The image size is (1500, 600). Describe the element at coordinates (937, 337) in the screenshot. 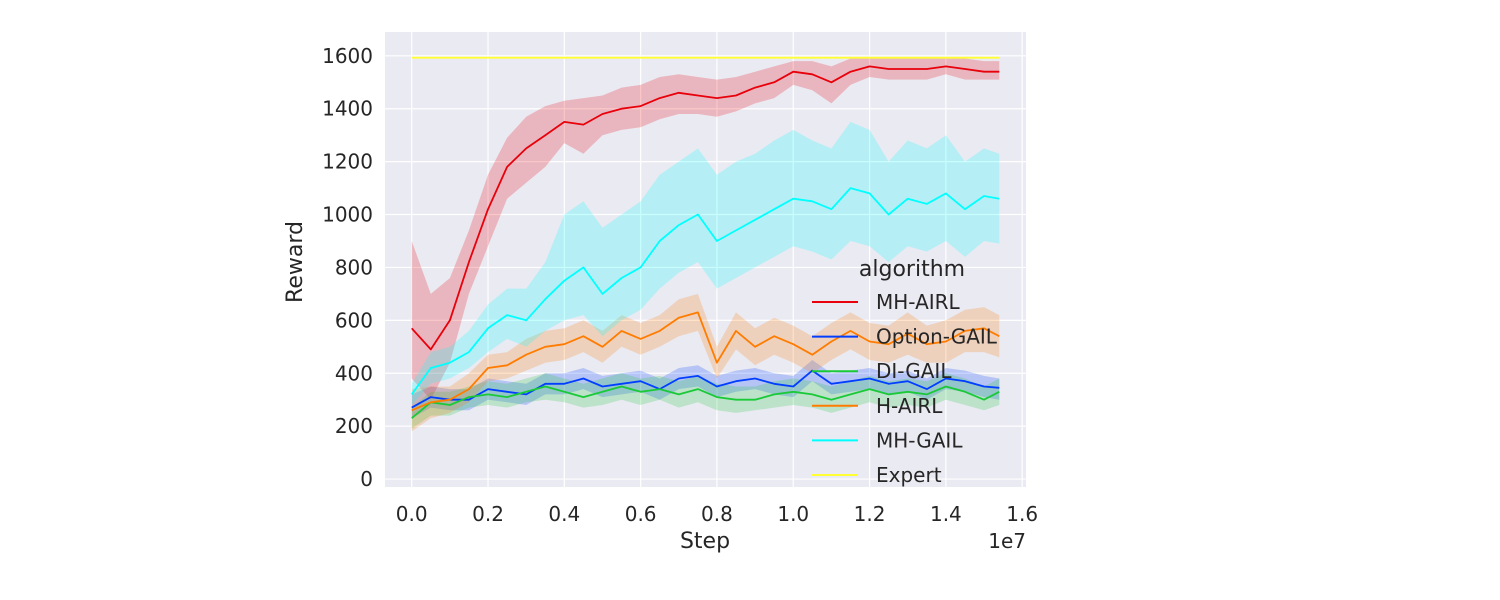

I see `legend-label-option-gail: Option-GAIL` at that location.